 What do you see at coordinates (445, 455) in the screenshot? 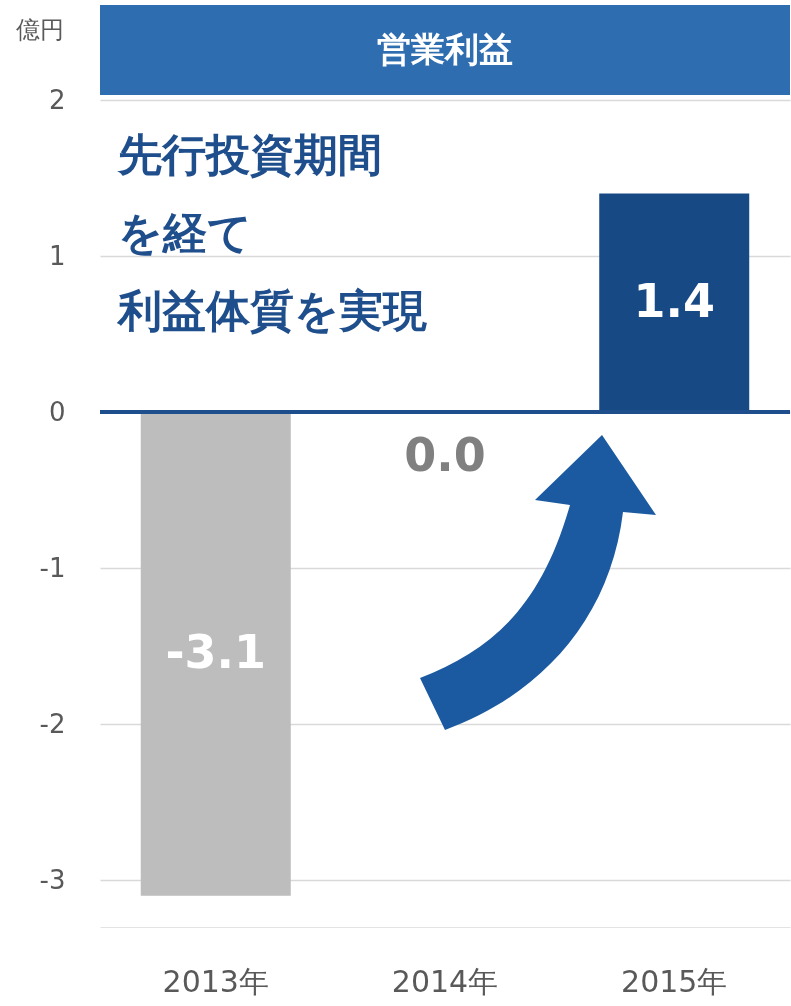
I see `data-label: 0.0` at bounding box center [445, 455].